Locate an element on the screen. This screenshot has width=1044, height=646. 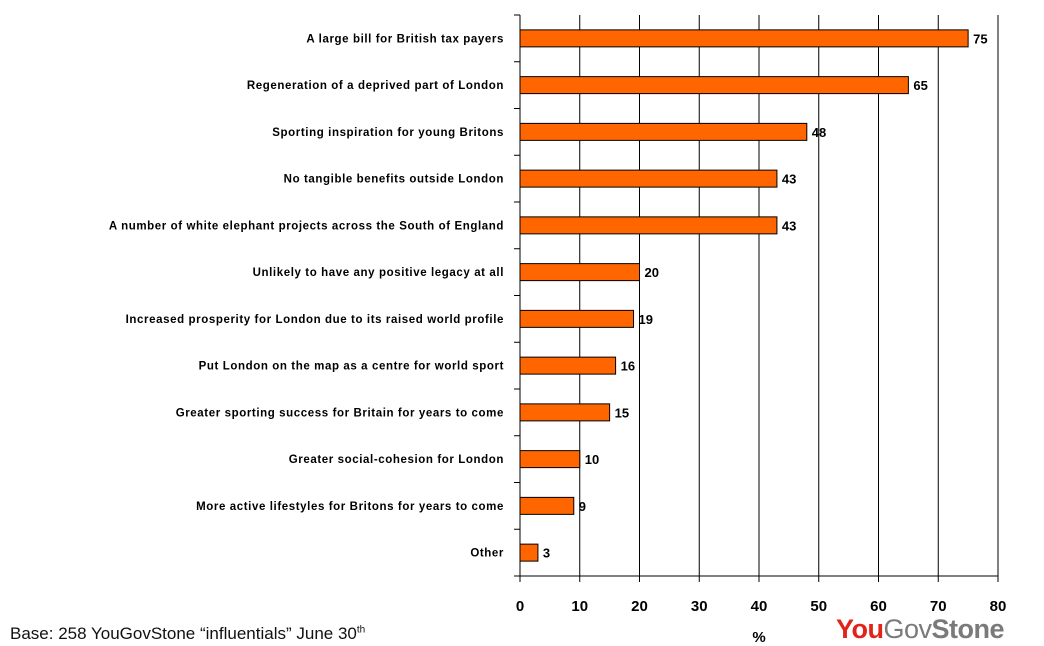
x-tick-label-70: 70 is located at coordinates (938, 606).